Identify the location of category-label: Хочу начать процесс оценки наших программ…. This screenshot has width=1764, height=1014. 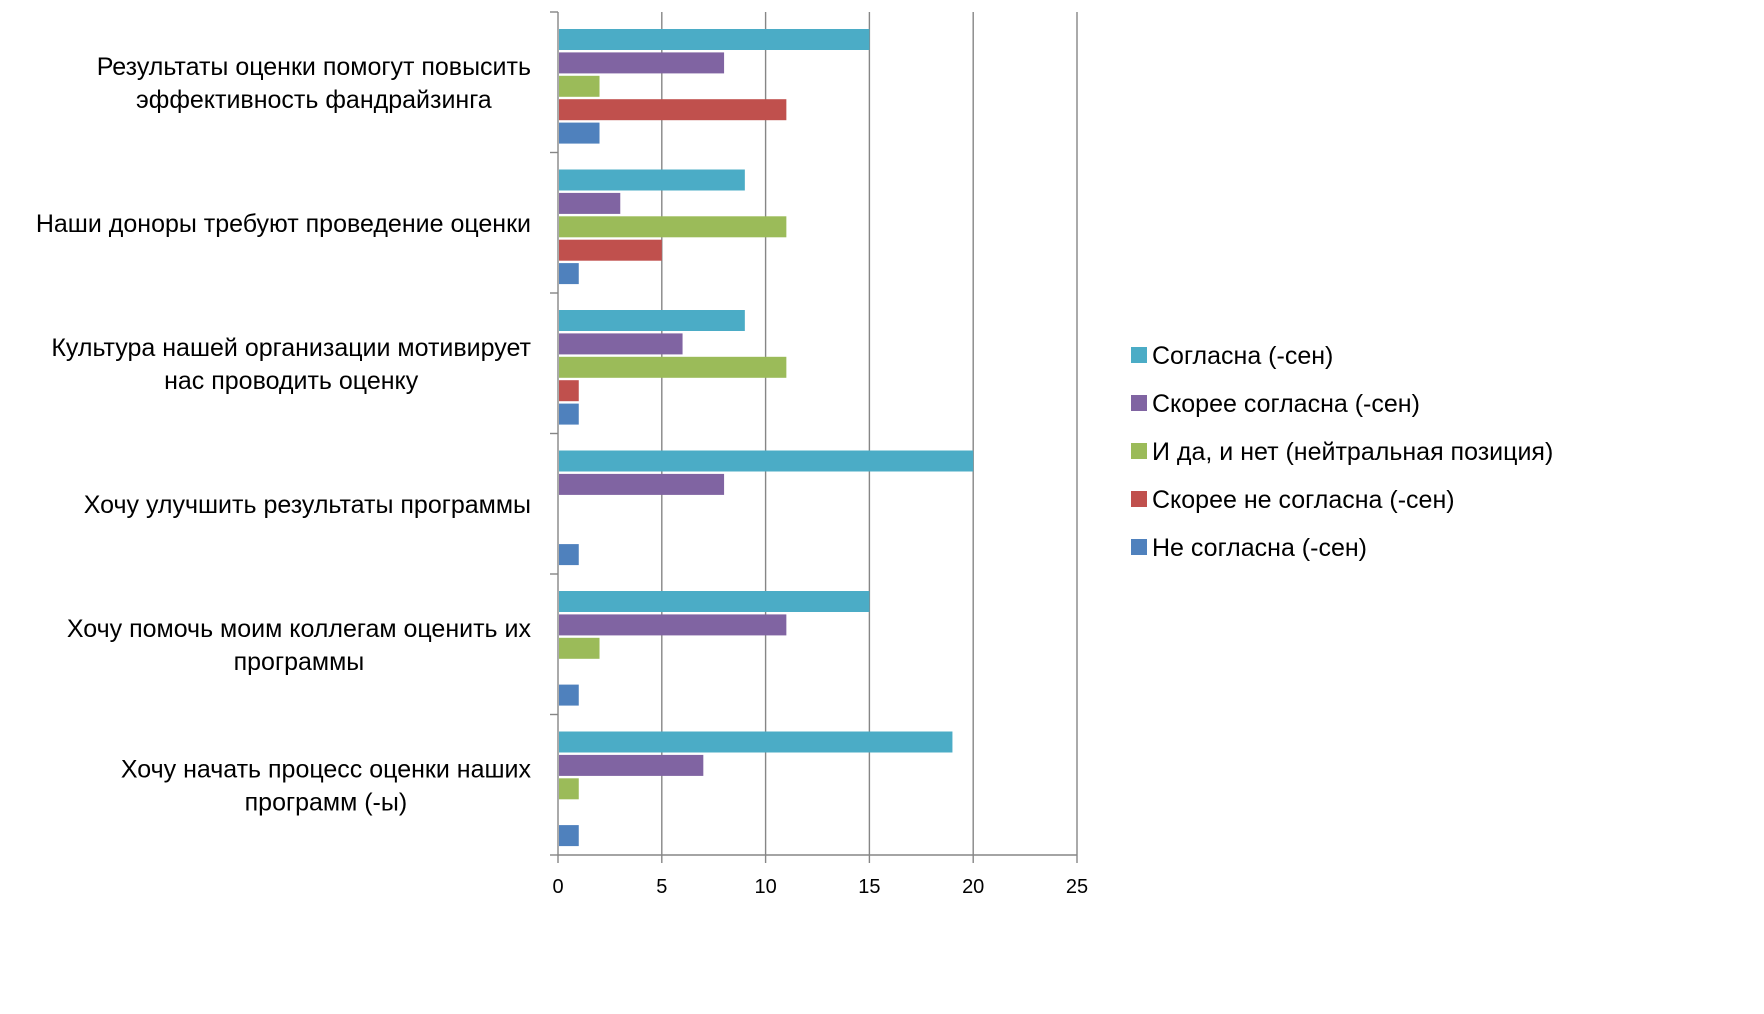
(326, 785).